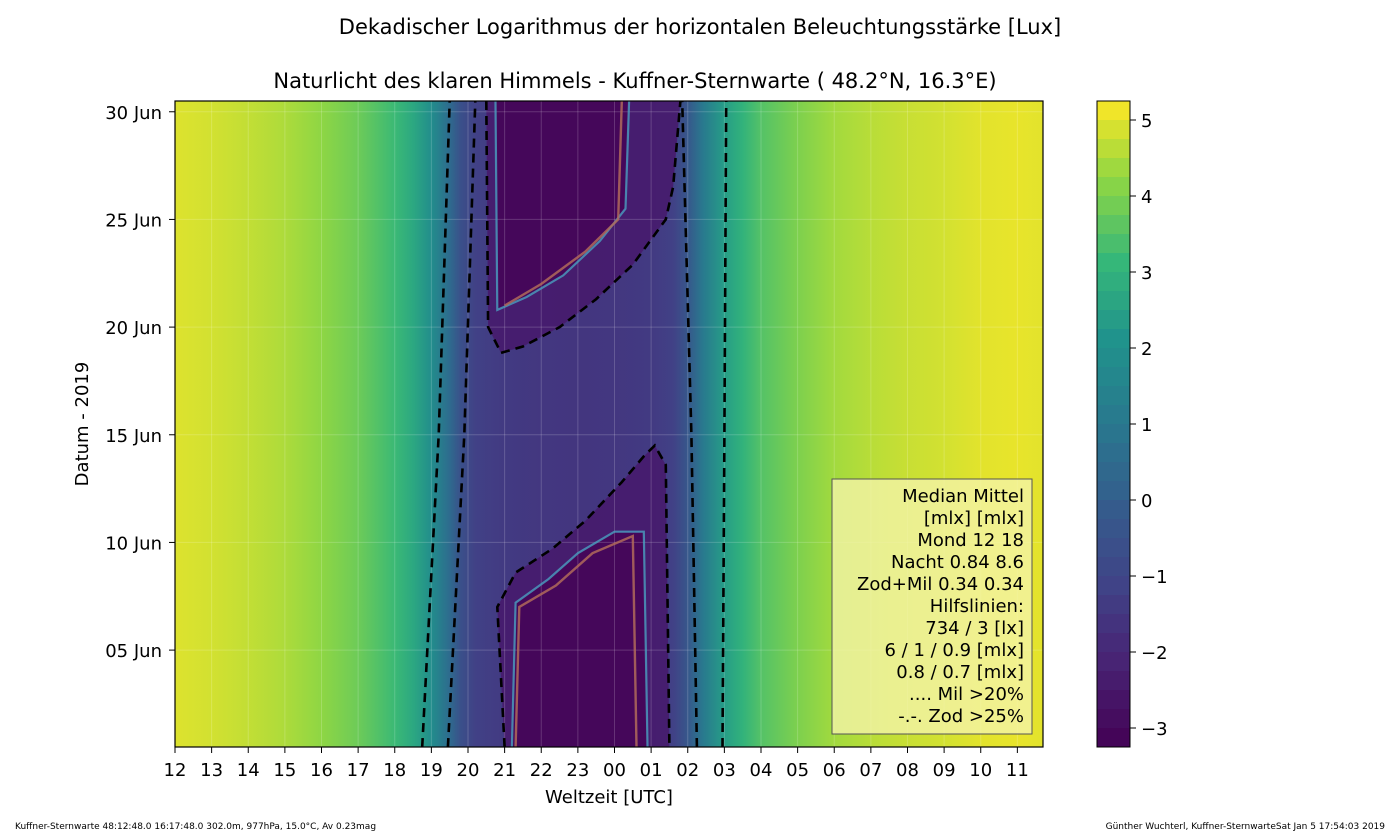  I want to click on x-tick-label: 20, so click(468, 770).